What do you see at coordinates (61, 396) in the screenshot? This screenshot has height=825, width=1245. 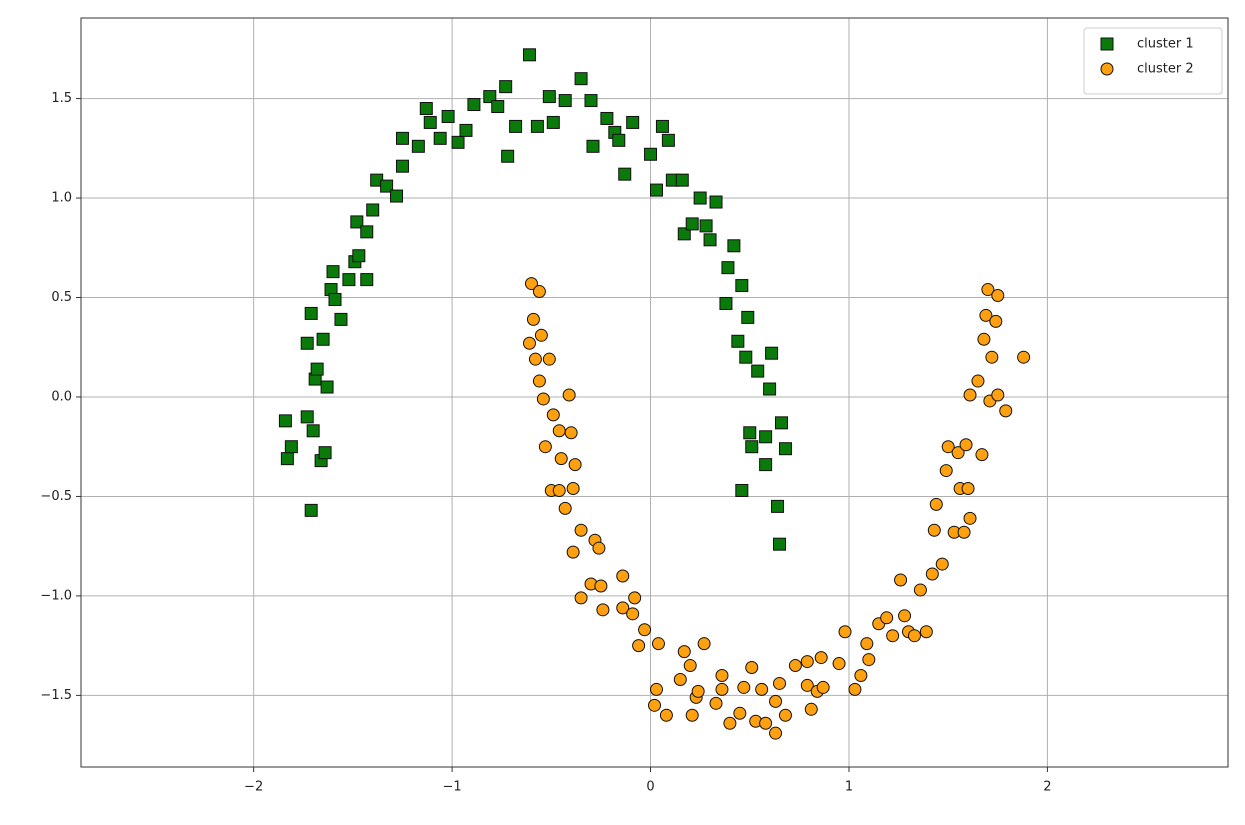 I see `y-tick-label: 0.0` at bounding box center [61, 396].